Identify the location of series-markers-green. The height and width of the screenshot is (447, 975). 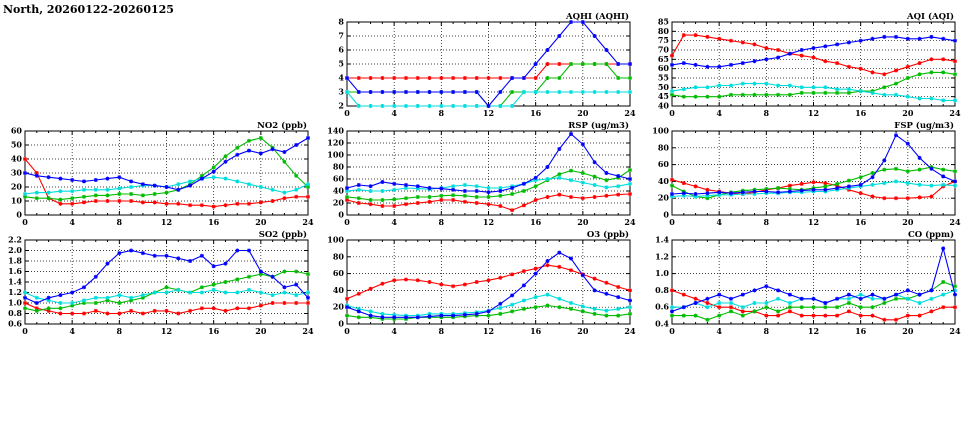
(166, 169).